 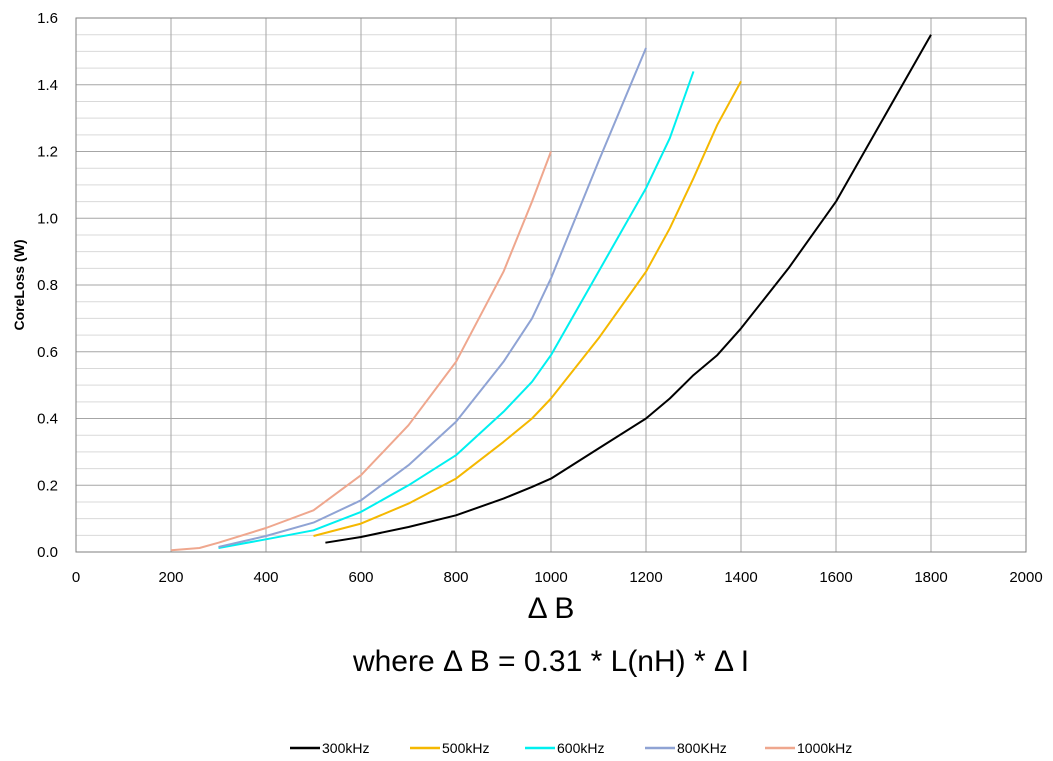 I want to click on x-tick-label: 800, so click(x=455, y=577).